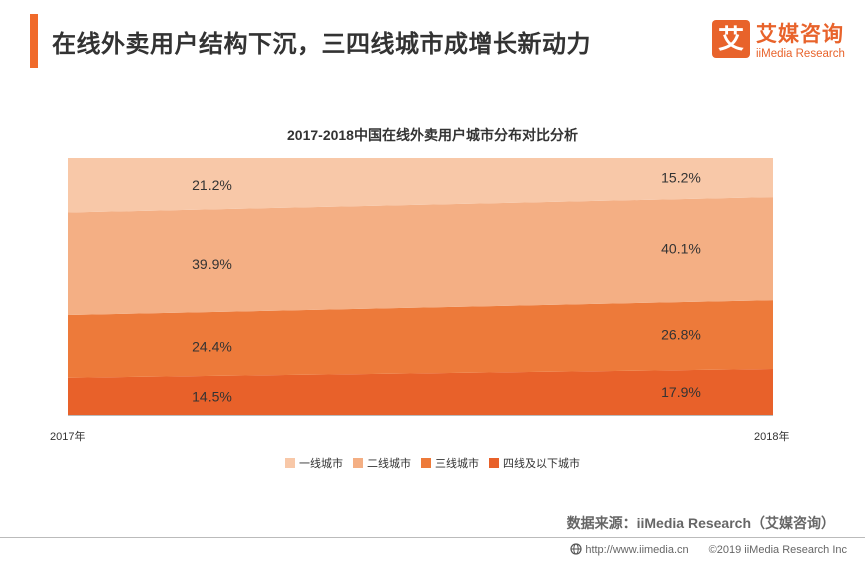 The height and width of the screenshot is (562, 865). I want to click on legend-label: 二线城市, so click(389, 464).